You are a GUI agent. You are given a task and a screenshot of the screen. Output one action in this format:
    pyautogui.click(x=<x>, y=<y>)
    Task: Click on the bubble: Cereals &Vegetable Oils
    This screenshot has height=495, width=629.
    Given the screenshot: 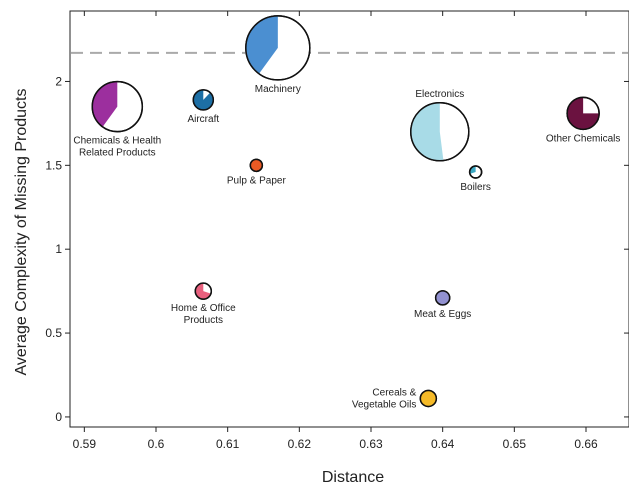 What is the action you would take?
    pyautogui.click(x=395, y=398)
    